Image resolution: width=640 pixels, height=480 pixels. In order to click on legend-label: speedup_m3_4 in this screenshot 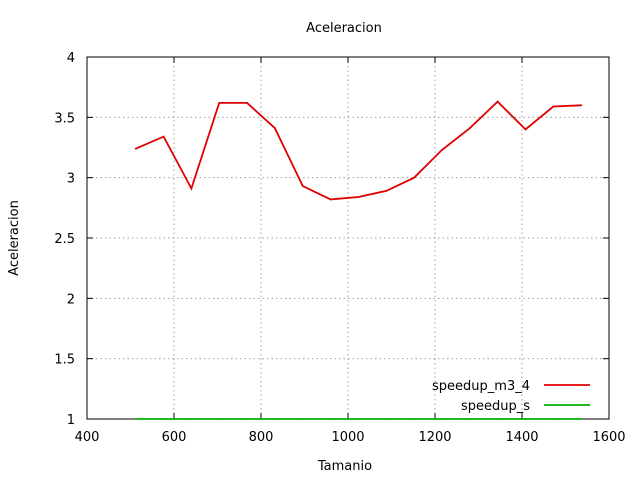, I will do `click(481, 386)`.